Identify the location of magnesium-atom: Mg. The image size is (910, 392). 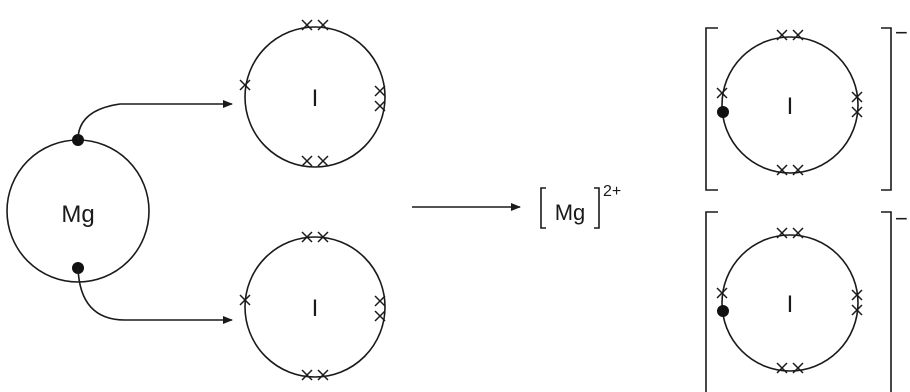
(78, 208).